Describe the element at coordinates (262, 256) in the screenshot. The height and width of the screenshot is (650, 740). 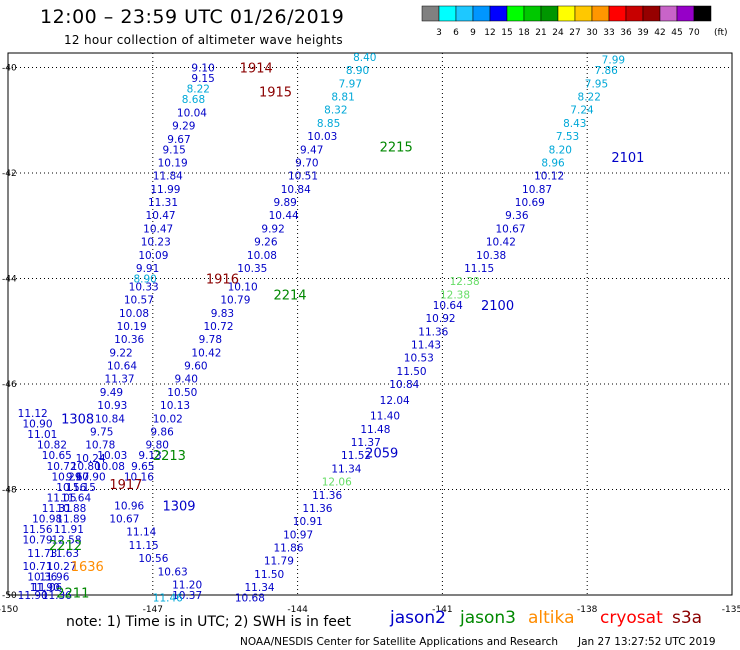
I see `wave-height-label: 10.08` at that location.